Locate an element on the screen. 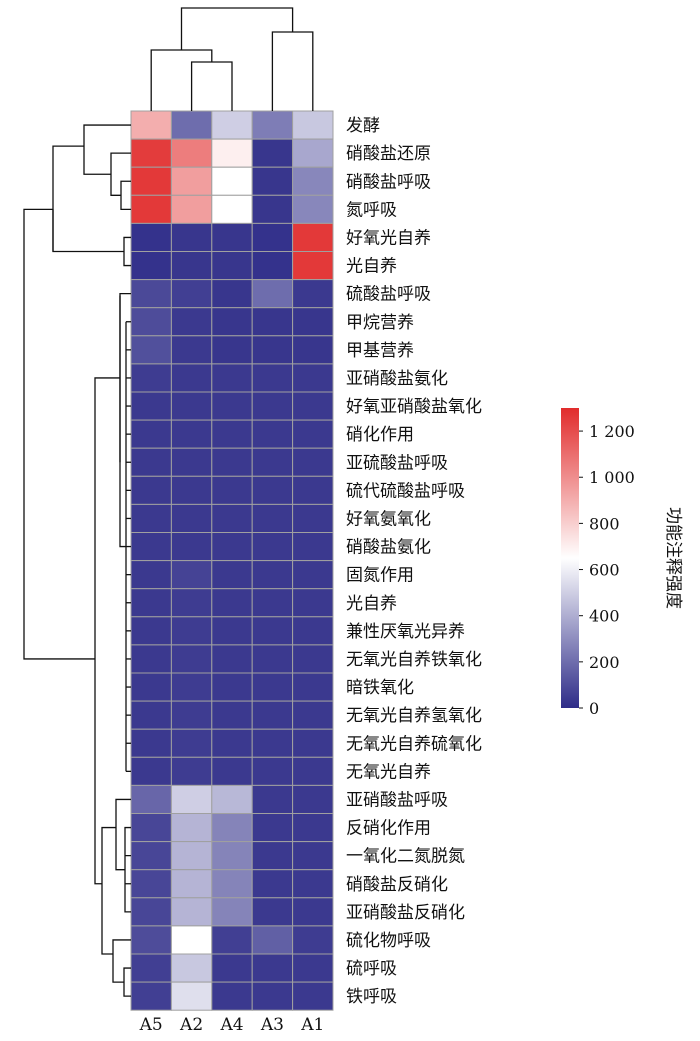 This screenshot has width=700, height=1041. colorbar-tick-label: 1 000 is located at coordinates (612, 477).